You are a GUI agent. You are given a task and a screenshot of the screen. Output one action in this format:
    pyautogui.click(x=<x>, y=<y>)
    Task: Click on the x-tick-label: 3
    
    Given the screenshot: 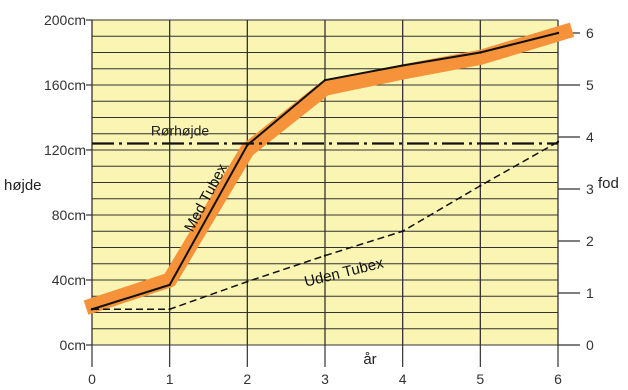 What is the action you would take?
    pyautogui.click(x=325, y=379)
    